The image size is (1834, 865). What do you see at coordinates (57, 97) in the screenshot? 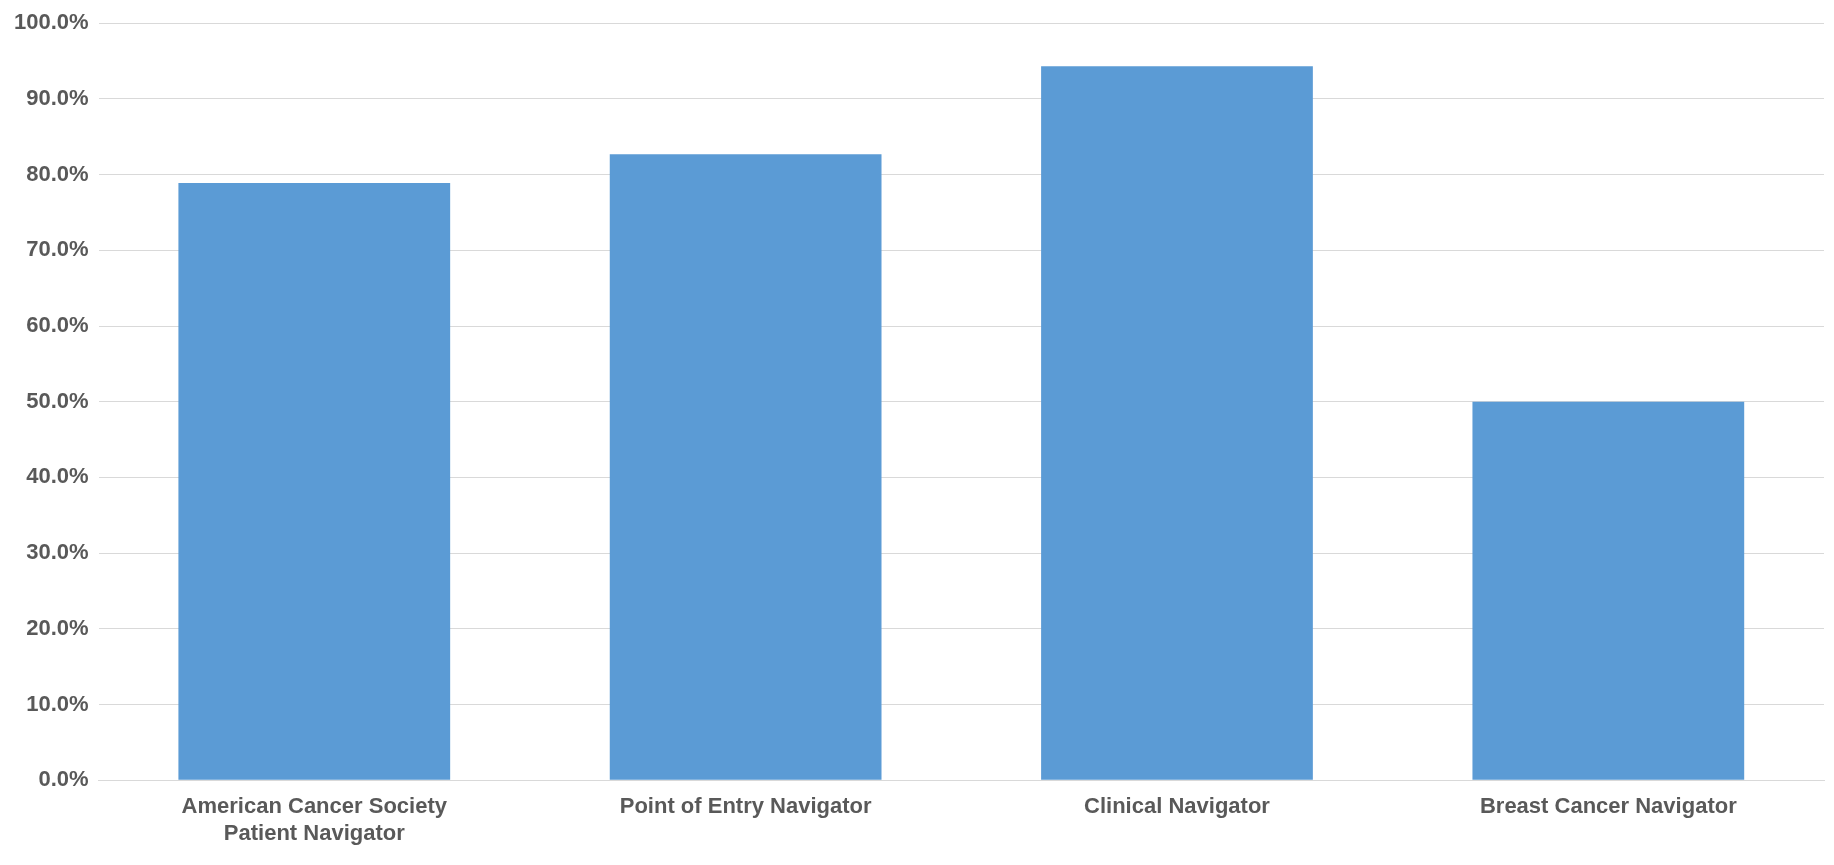
I see `y-tick-label: 90.0%` at bounding box center [57, 97].